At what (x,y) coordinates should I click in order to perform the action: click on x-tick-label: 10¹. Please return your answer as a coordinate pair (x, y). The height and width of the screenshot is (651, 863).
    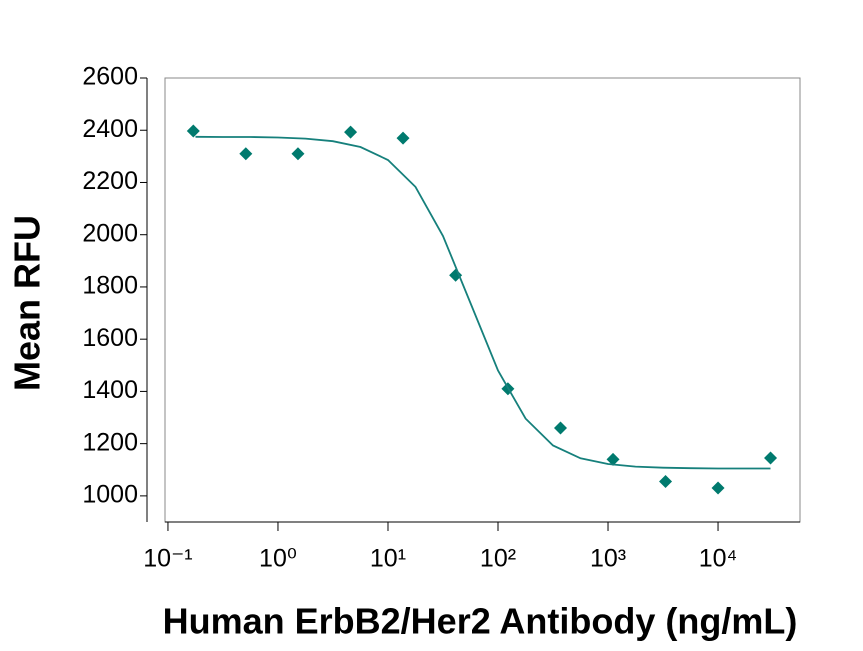
    Looking at the image, I should click on (388, 559).